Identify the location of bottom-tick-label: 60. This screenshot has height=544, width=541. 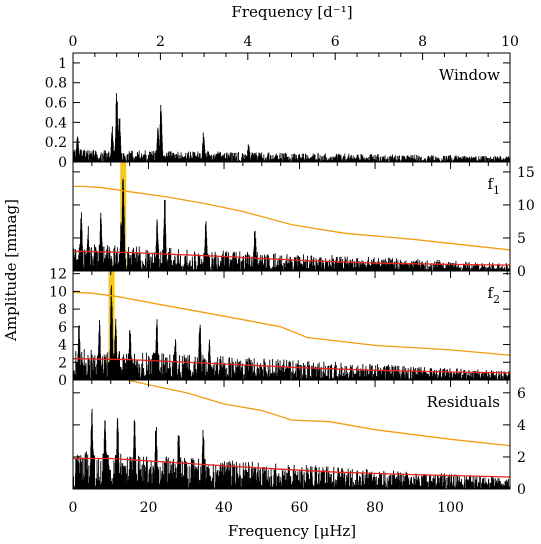
(300, 508).